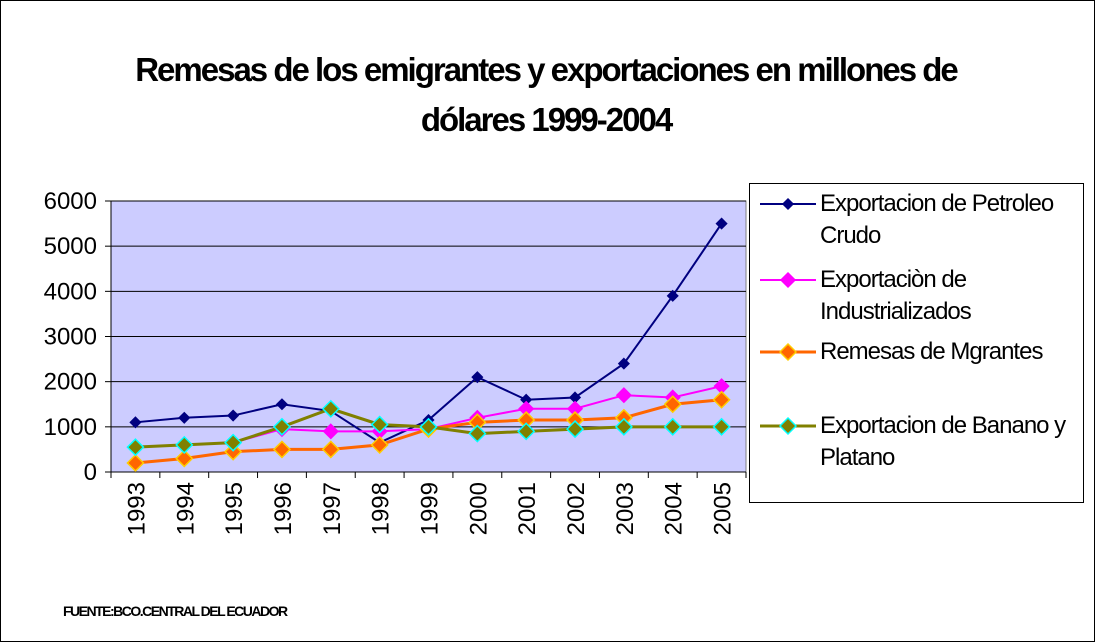  What do you see at coordinates (70, 246) in the screenshot?
I see `y-tick-label: 5000` at bounding box center [70, 246].